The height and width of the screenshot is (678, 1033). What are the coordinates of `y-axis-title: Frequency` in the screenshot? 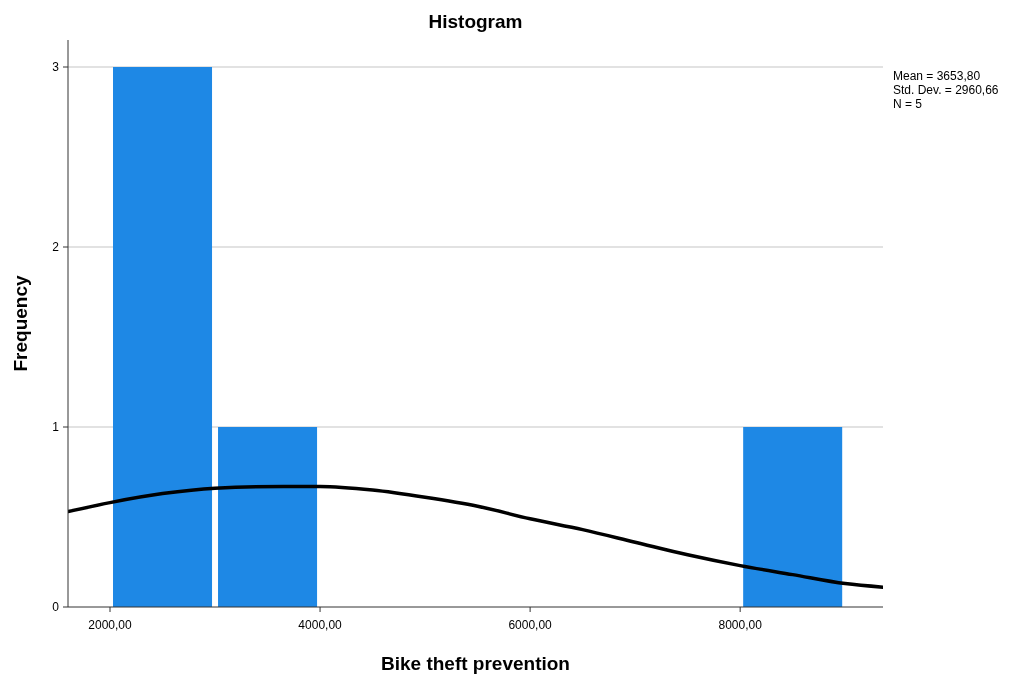 It's located at (20, 323).